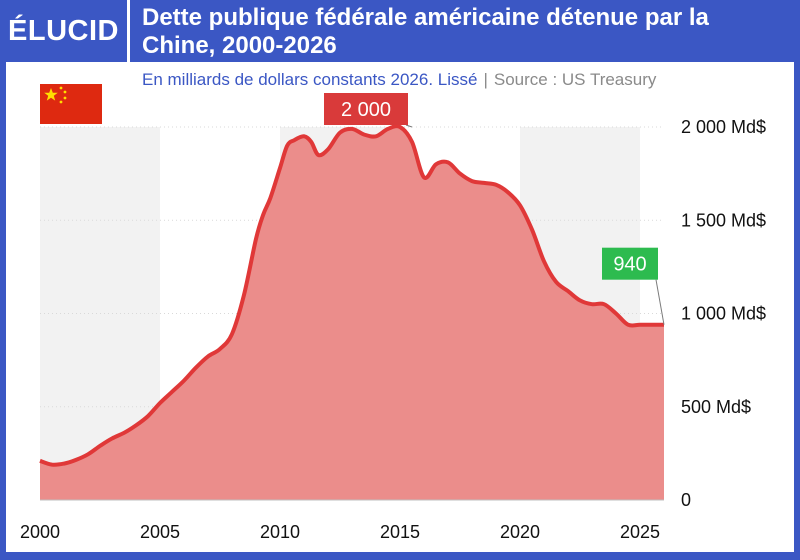 This screenshot has height=560, width=800. I want to click on annotation-label-0: 2 000, so click(366, 110).